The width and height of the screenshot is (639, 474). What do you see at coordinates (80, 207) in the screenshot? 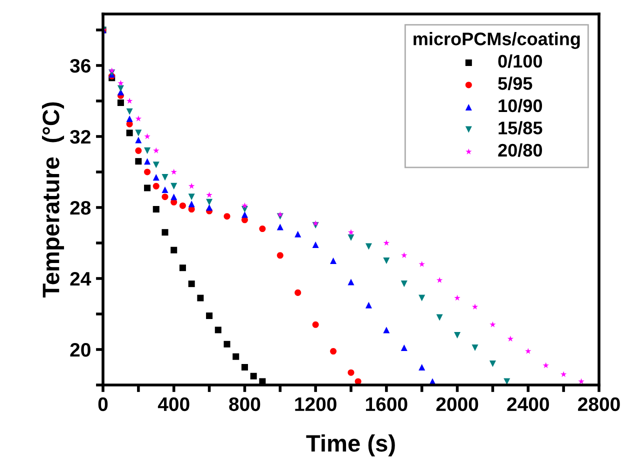
I see `y-tick-label: 28` at bounding box center [80, 207].